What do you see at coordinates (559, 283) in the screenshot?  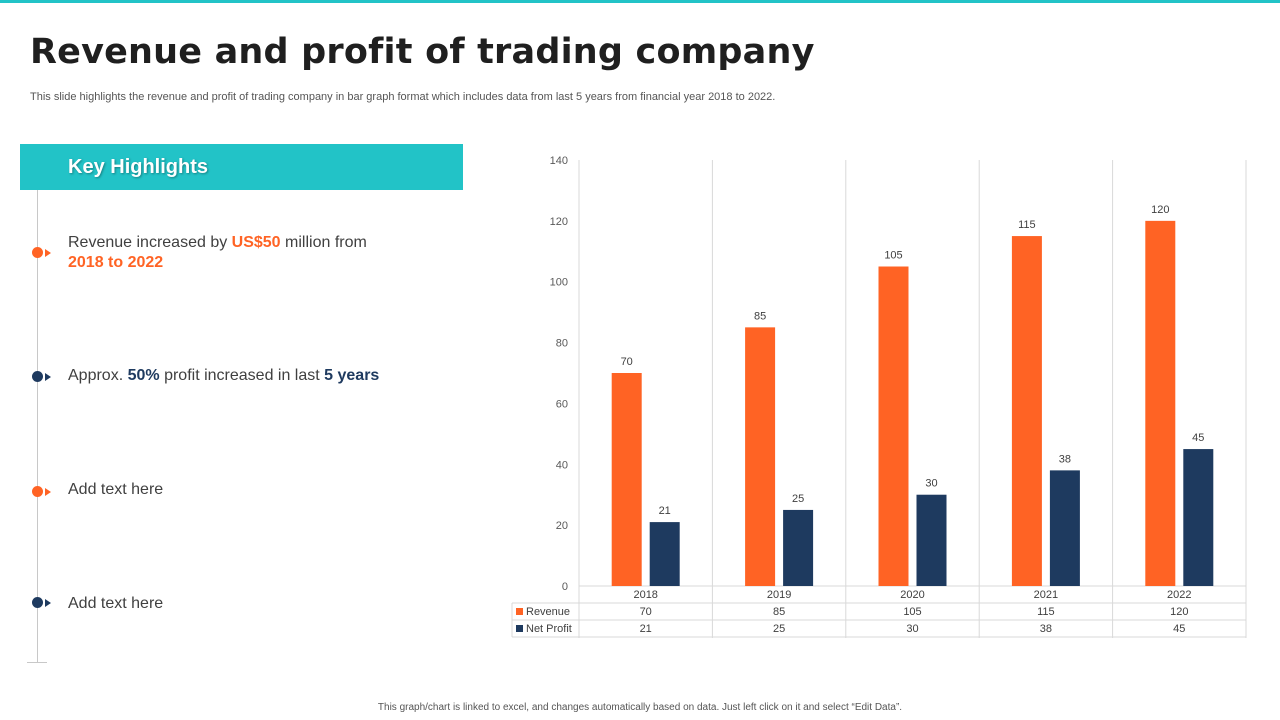 I see `y-tick-label: 100` at bounding box center [559, 283].